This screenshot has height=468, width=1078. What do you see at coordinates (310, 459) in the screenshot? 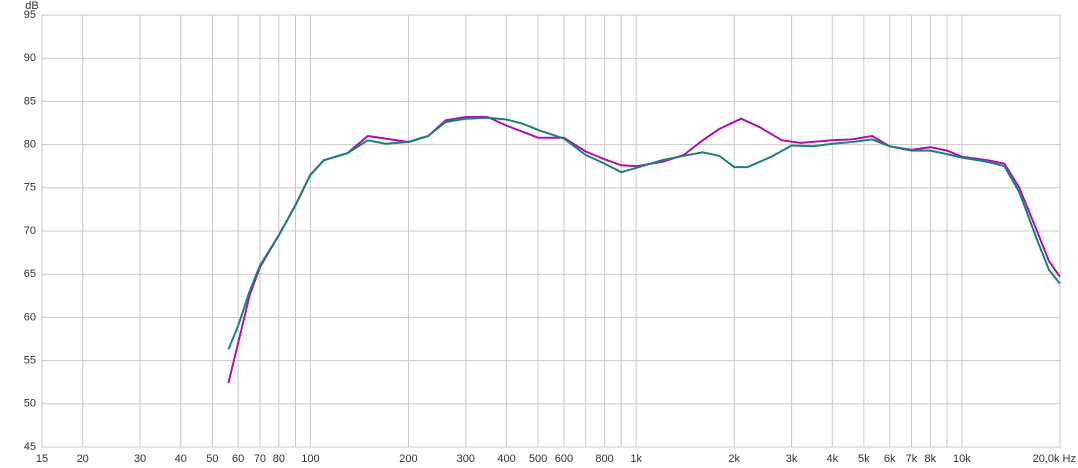
I see `x-tick-label: 100` at bounding box center [310, 459].